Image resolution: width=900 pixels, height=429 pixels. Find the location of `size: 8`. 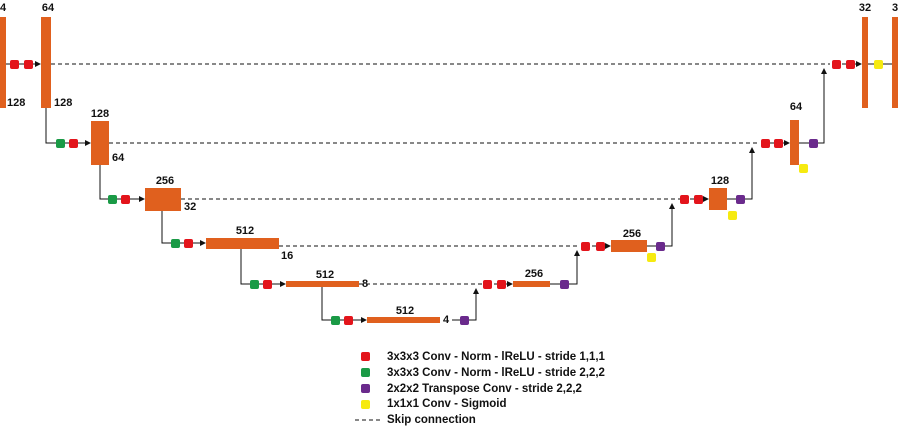

size: 8 is located at coordinates (365, 284).